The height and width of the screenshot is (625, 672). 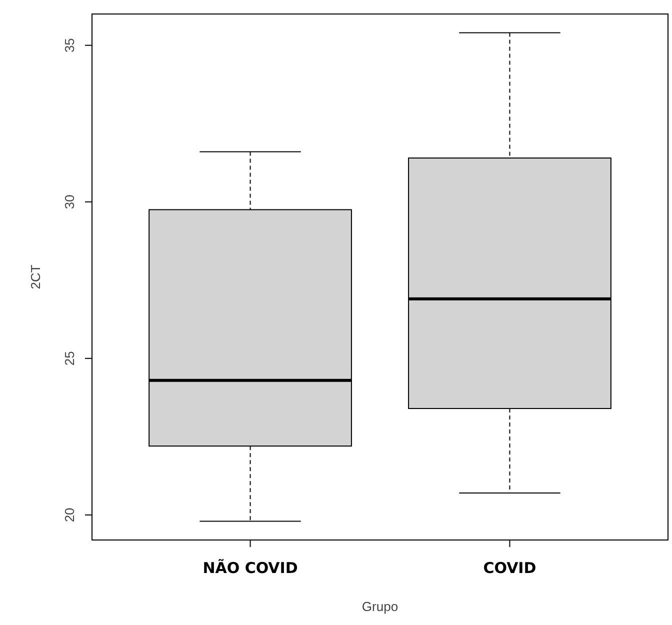 I want to click on x-axis-title: Grupo, so click(x=380, y=606).